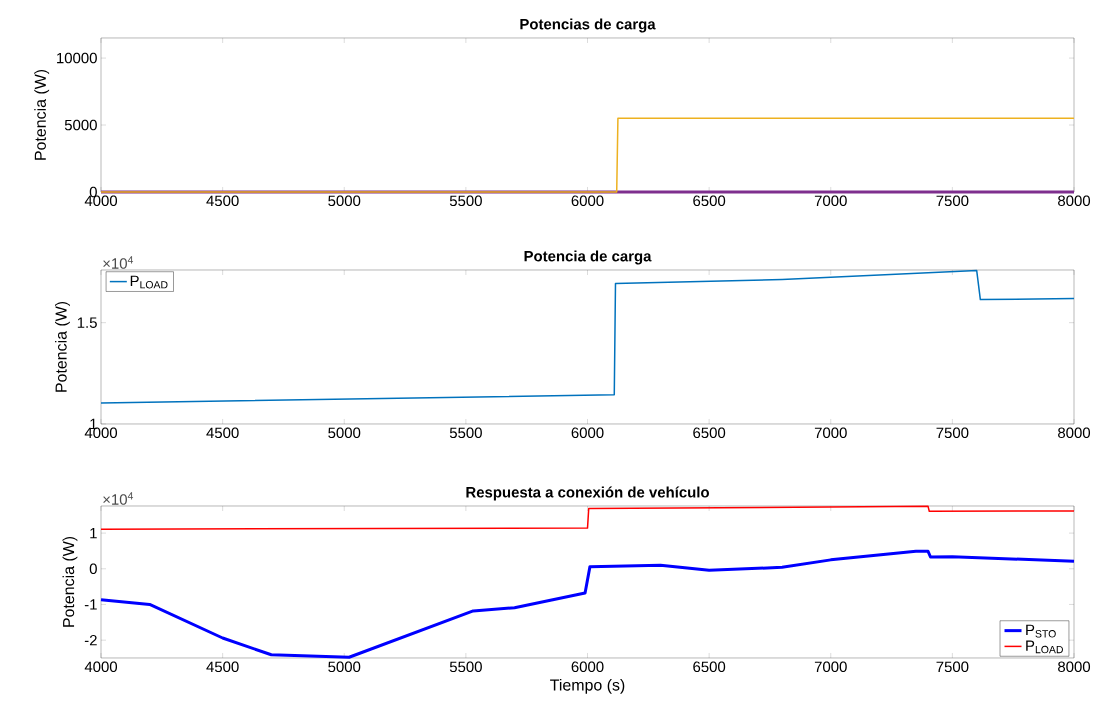 This screenshot has width=1104, height=726. Describe the element at coordinates (90, 604) in the screenshot. I see `y-tick-label: -1` at that location.